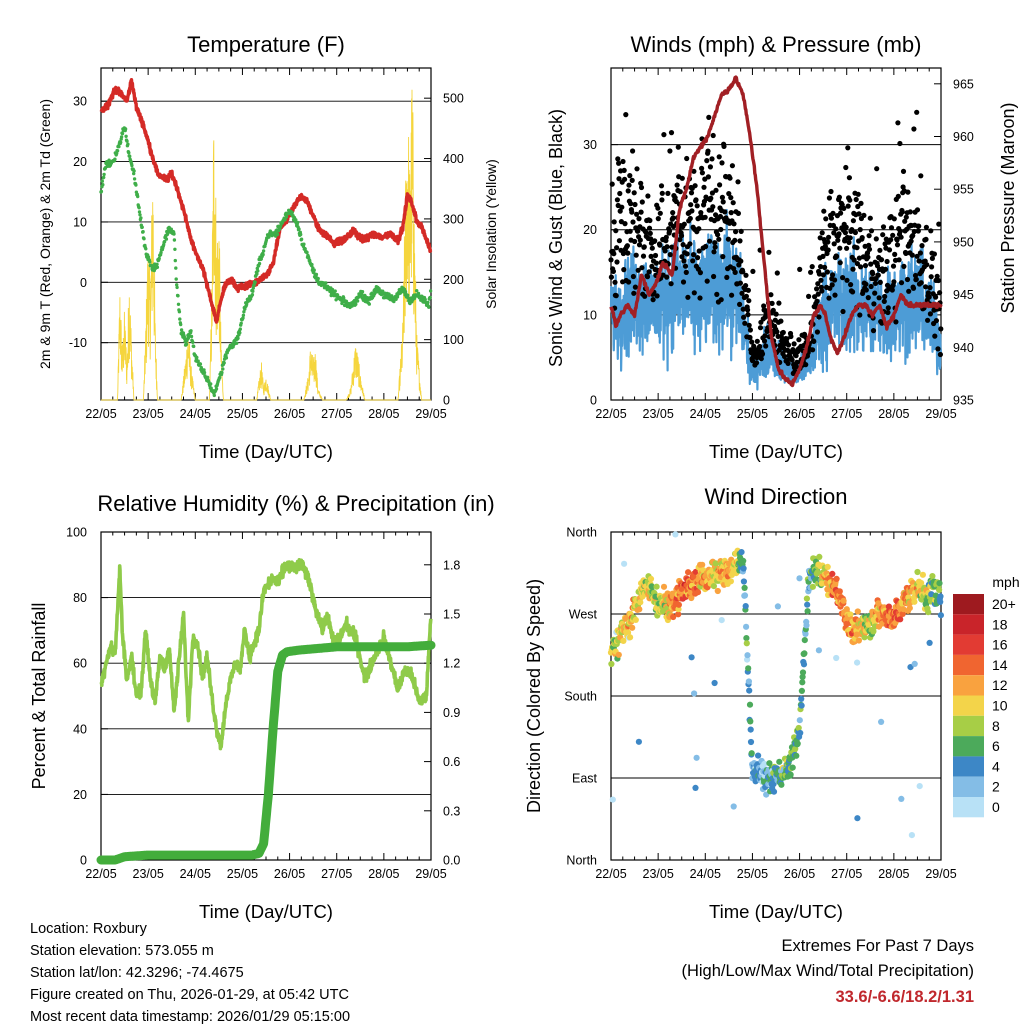  What do you see at coordinates (996, 746) in the screenshot?
I see `legend-label: 6` at bounding box center [996, 746].